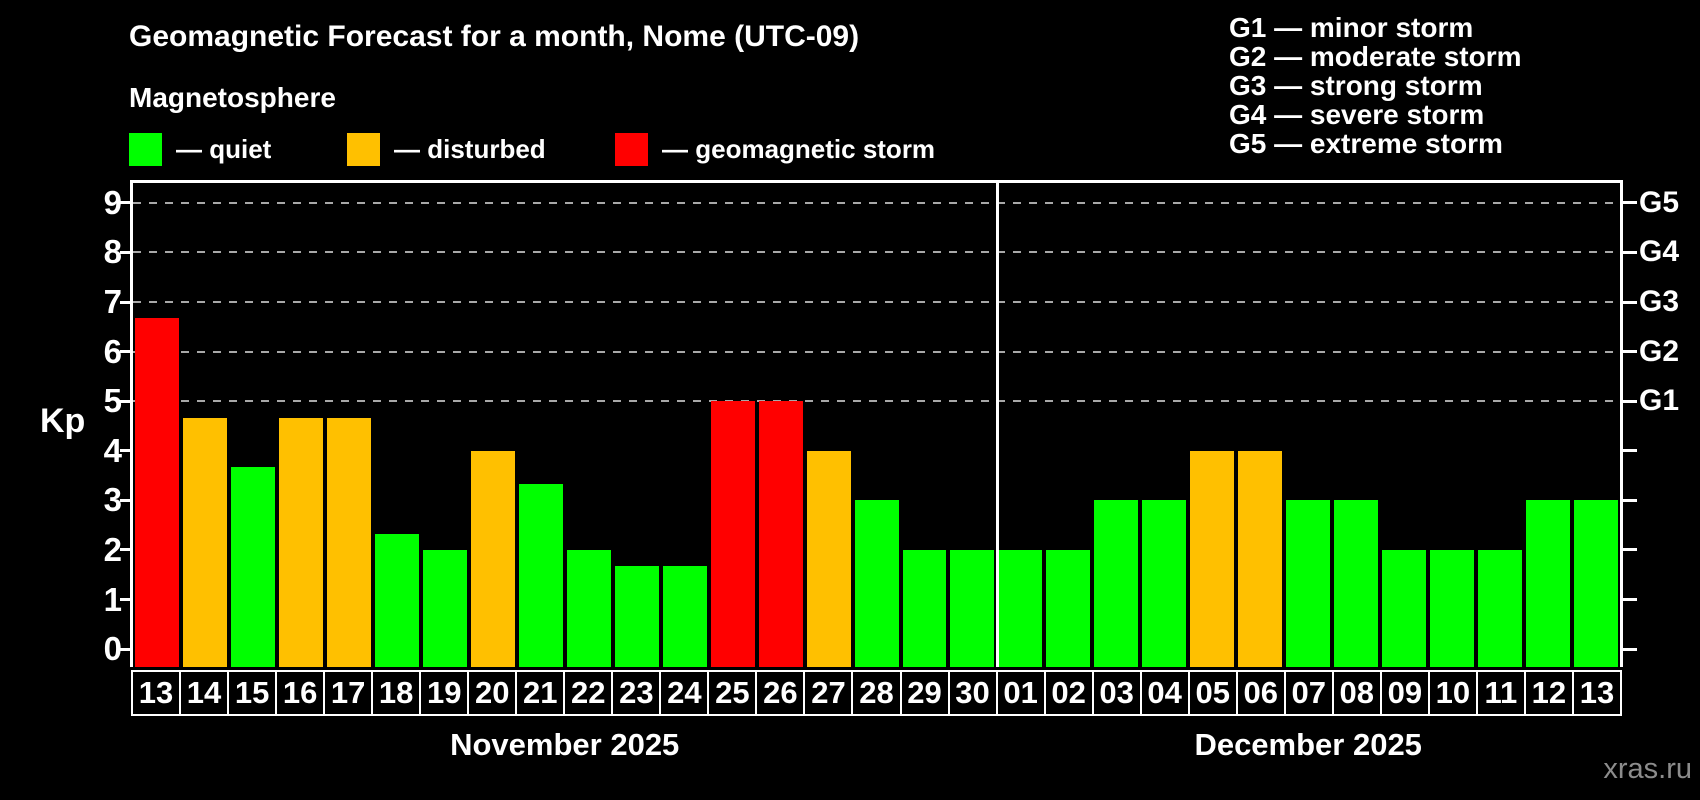 This screenshot has width=1700, height=800. I want to click on month-divider-line, so click(998, 425).